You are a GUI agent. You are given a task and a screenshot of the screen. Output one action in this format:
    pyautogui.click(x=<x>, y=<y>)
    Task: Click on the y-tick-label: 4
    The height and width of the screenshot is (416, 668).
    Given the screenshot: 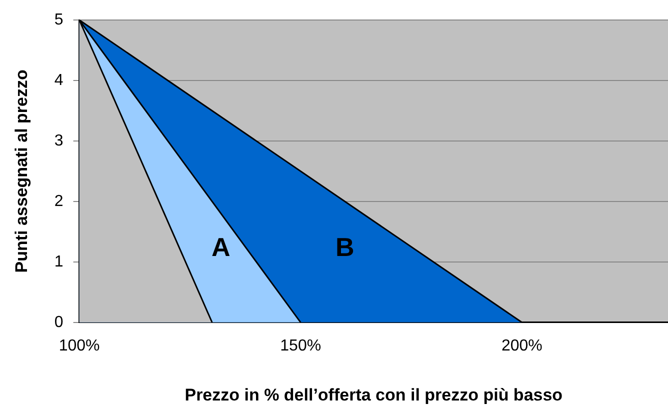 What is the action you would take?
    pyautogui.click(x=59, y=80)
    